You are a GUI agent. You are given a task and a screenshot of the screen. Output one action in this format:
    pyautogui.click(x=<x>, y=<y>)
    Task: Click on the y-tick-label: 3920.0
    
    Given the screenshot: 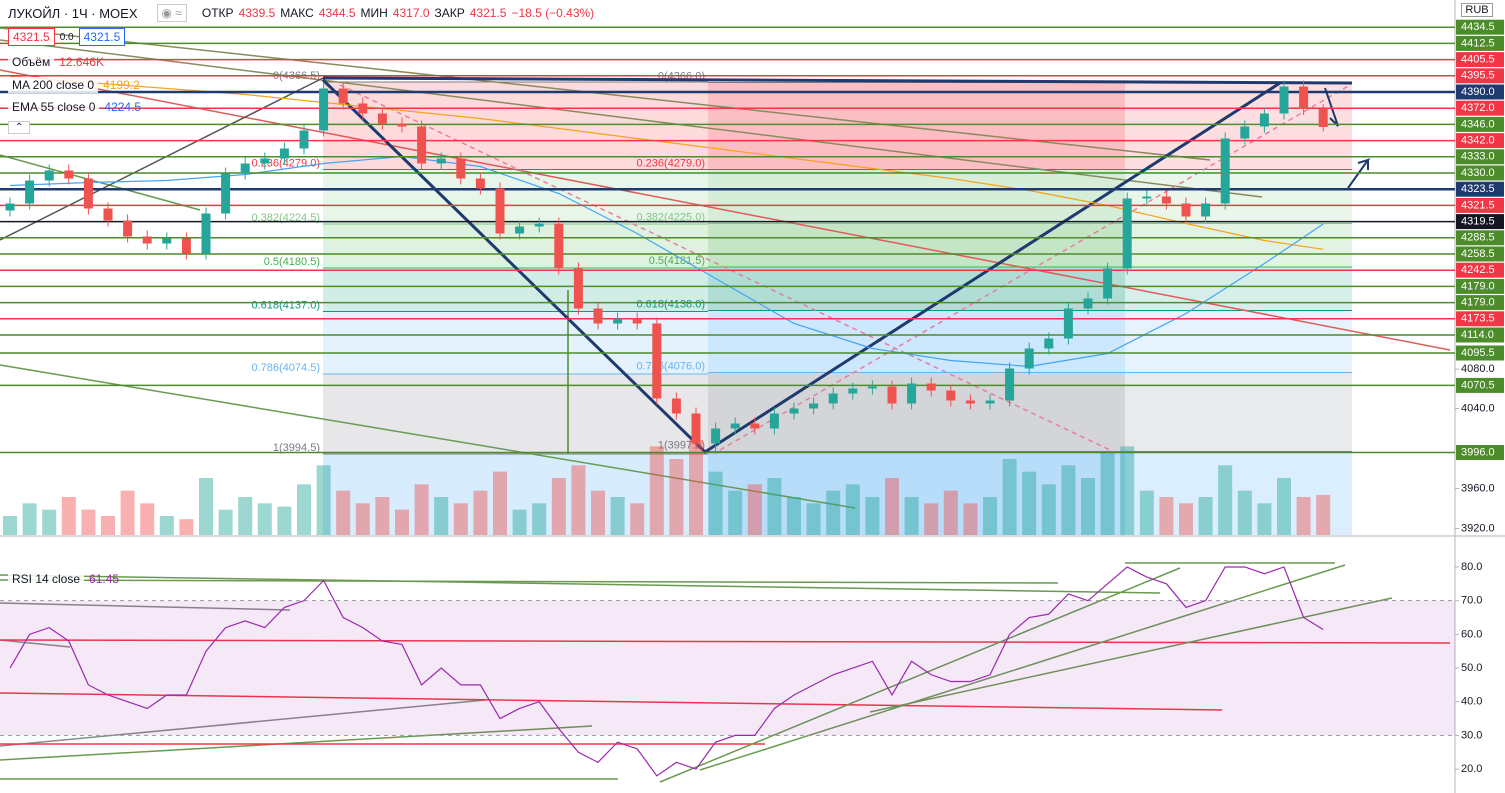 What is the action you would take?
    pyautogui.click(x=1478, y=528)
    